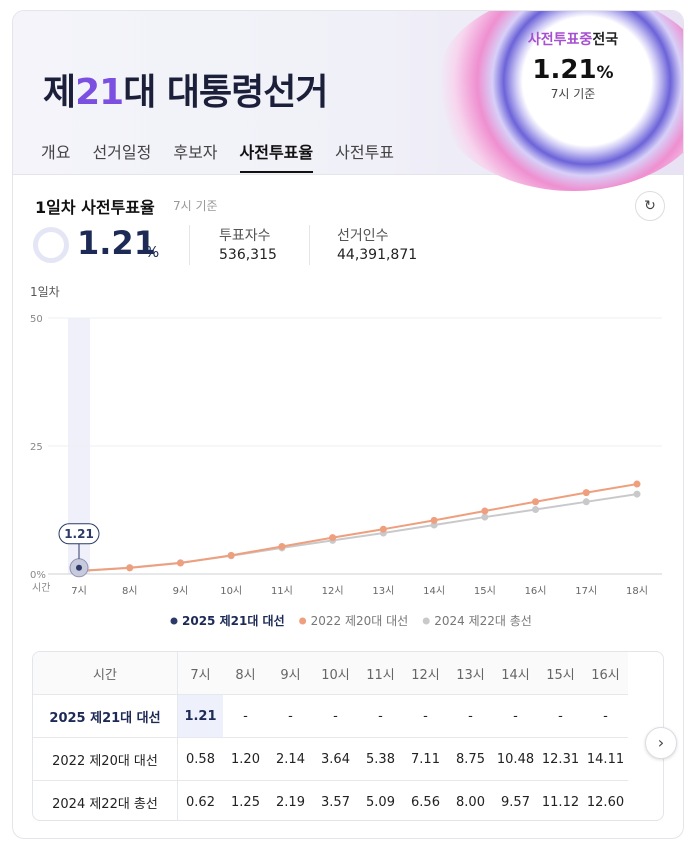 Image resolution: width=693 pixels, height=847 pixels. I want to click on badge: 사전투표중전국 1.21% 7시 기준, so click(573, 65).